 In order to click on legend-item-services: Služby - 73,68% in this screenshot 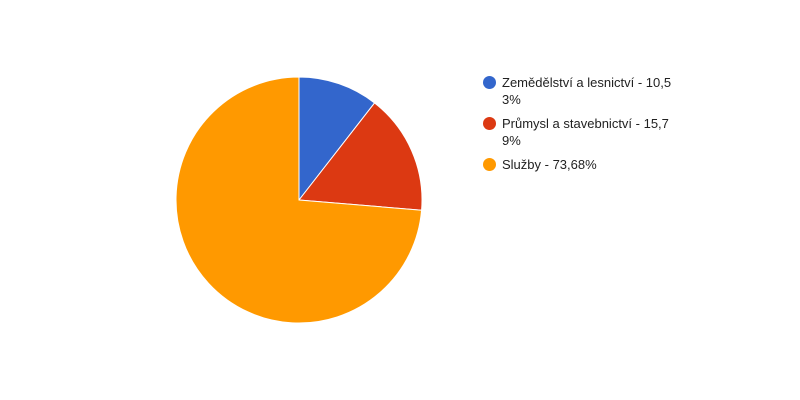, I will do `click(583, 164)`.